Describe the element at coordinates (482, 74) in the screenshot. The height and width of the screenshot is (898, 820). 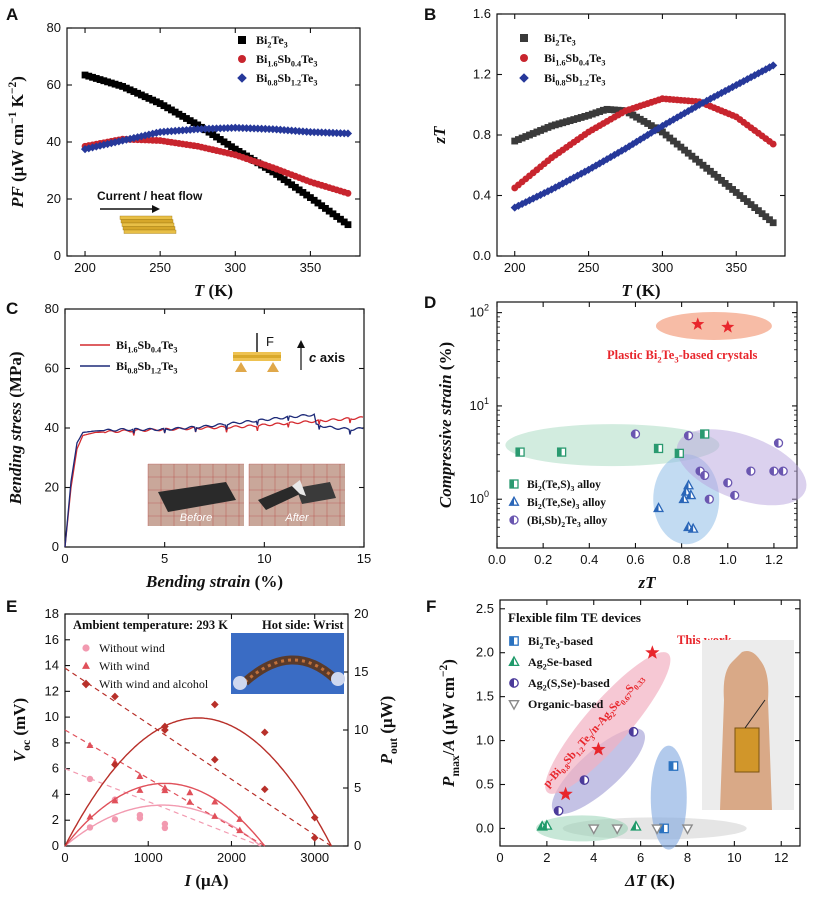
I see `y-tick-label: 1.2` at that location.